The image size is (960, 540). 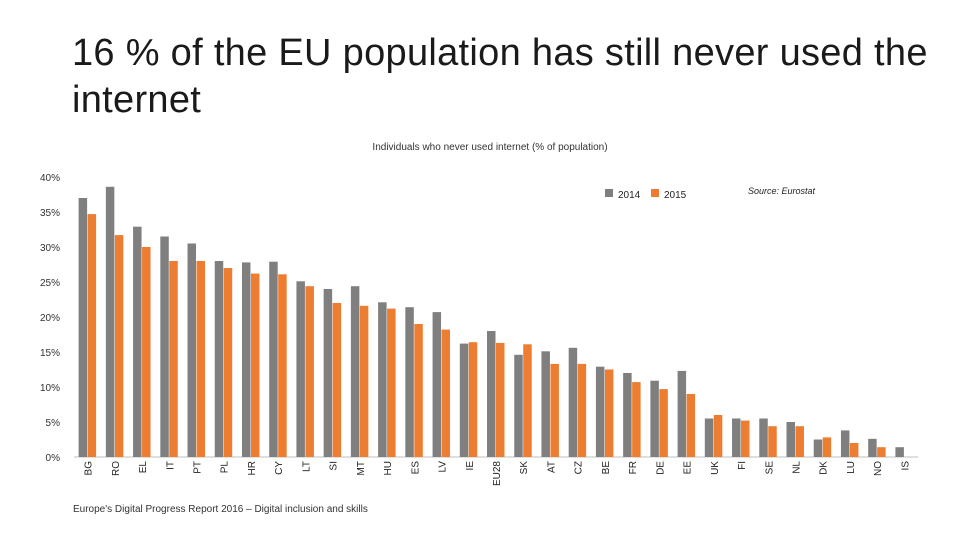 What do you see at coordinates (629, 195) in the screenshot?
I see `legend-label-2014: 2014` at bounding box center [629, 195].